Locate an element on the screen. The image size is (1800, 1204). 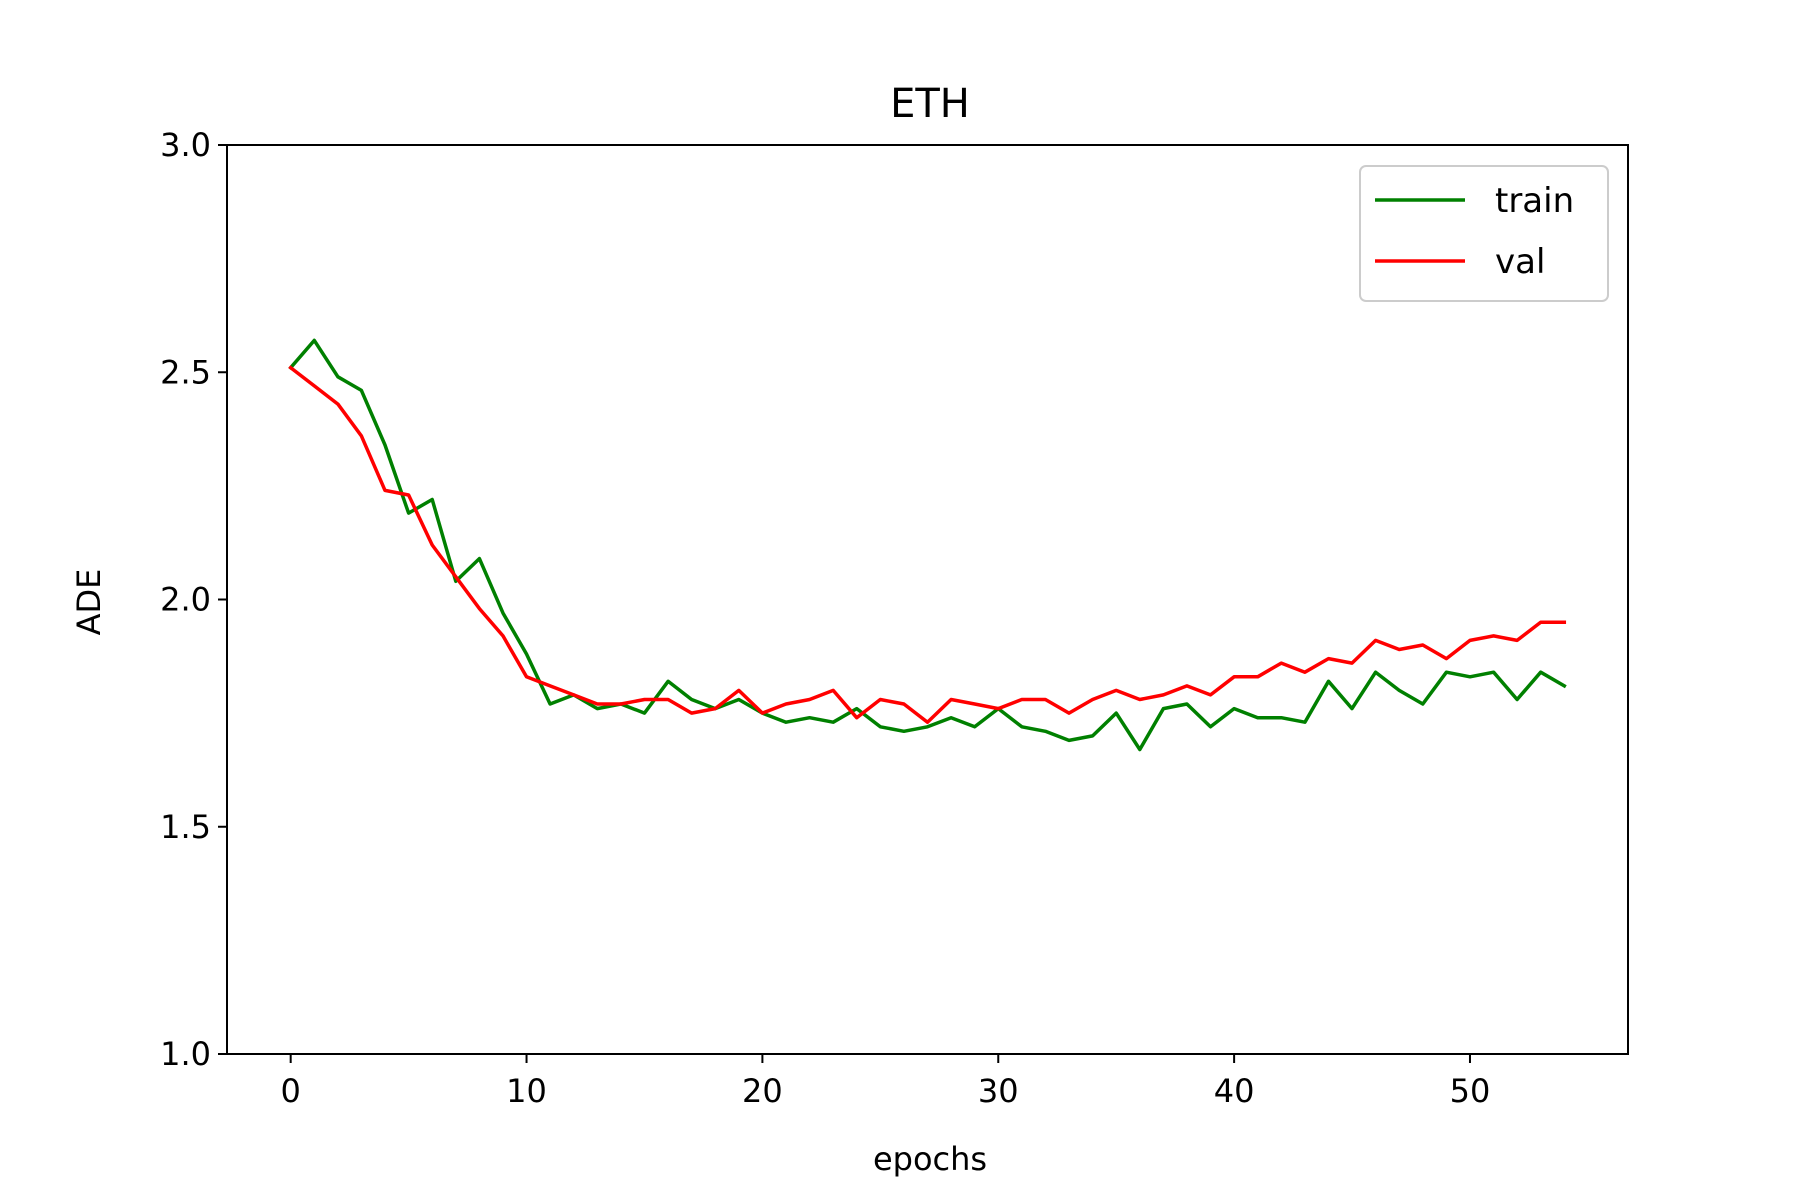
x-tick-label: 40 is located at coordinates (1234, 1091).